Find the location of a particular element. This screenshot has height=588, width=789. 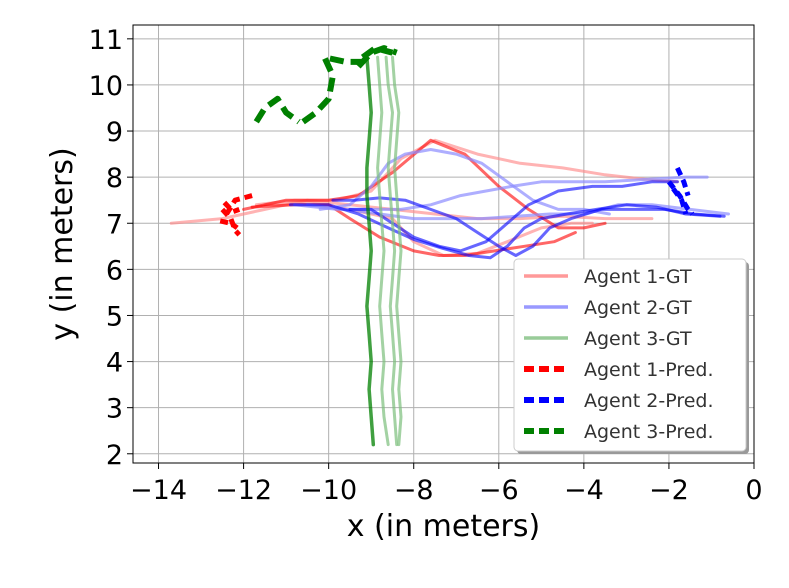

x-axis-label: x (in meters) is located at coordinates (443, 526).